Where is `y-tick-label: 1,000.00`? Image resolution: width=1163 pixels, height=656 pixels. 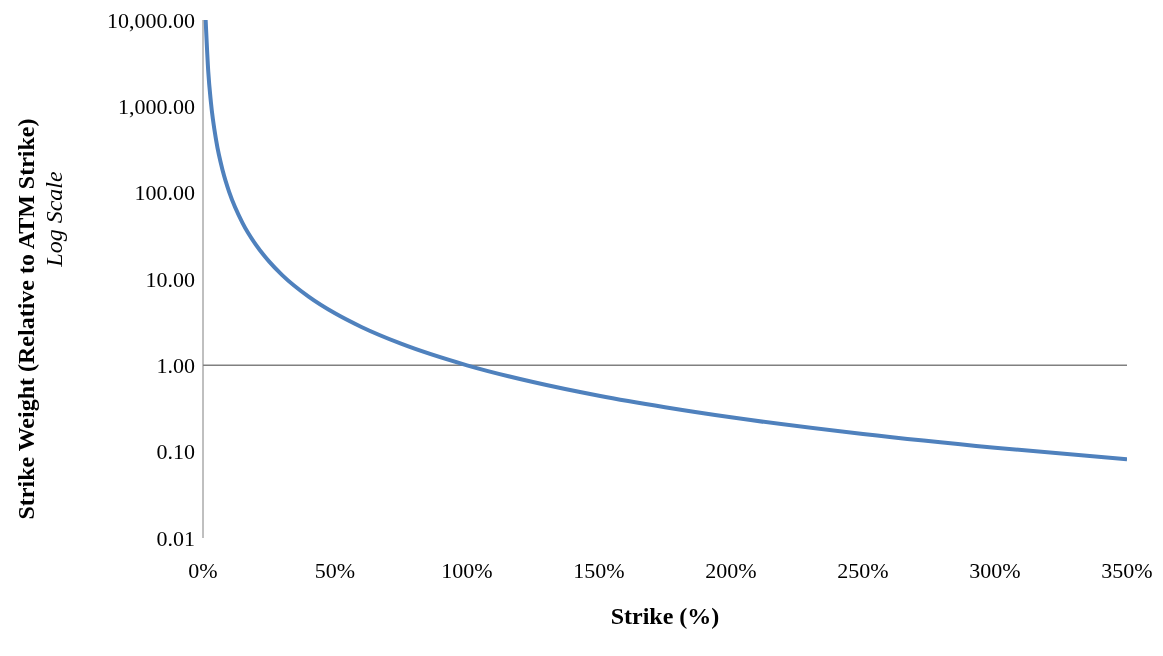 y-tick-label: 1,000.00 is located at coordinates (156, 107).